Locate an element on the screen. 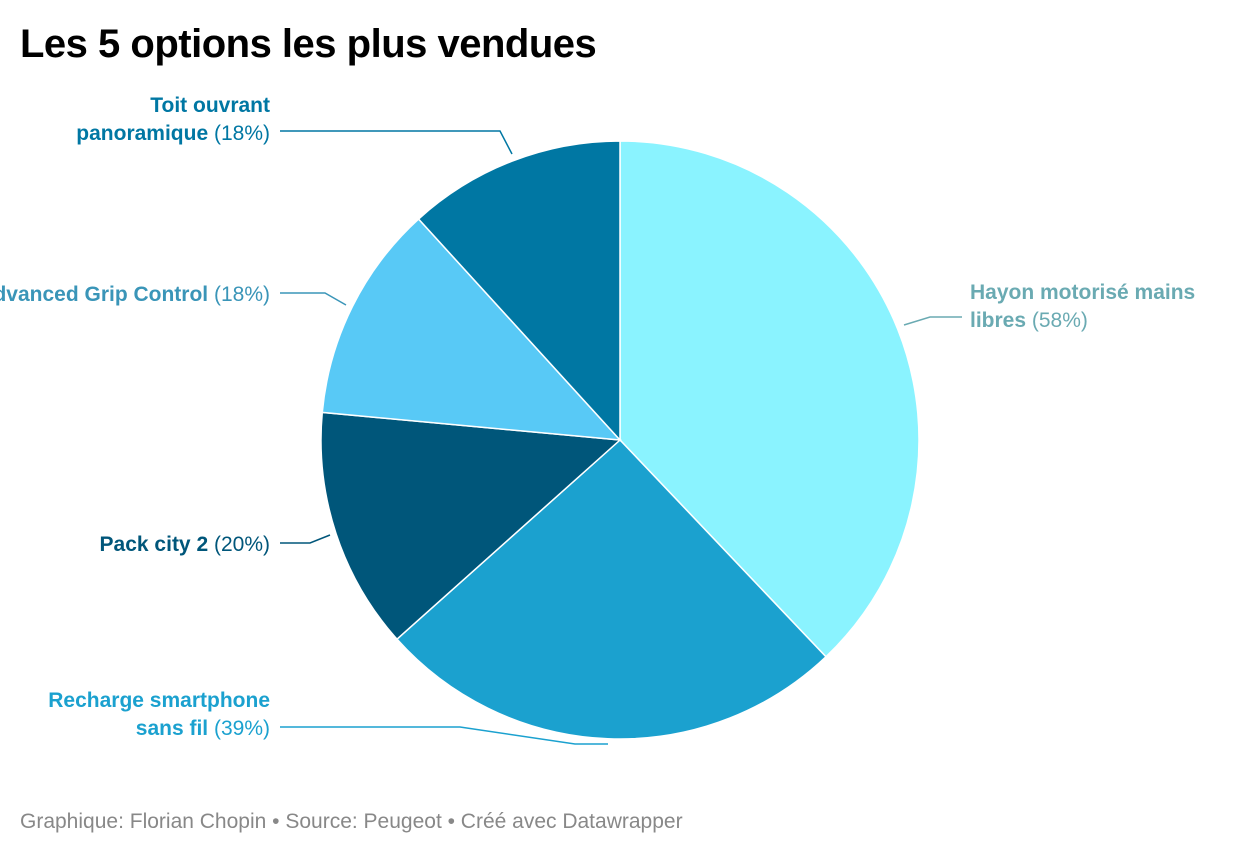 Image resolution: width=1240 pixels, height=856 pixels. slice-label-name: libres is located at coordinates (998, 320).